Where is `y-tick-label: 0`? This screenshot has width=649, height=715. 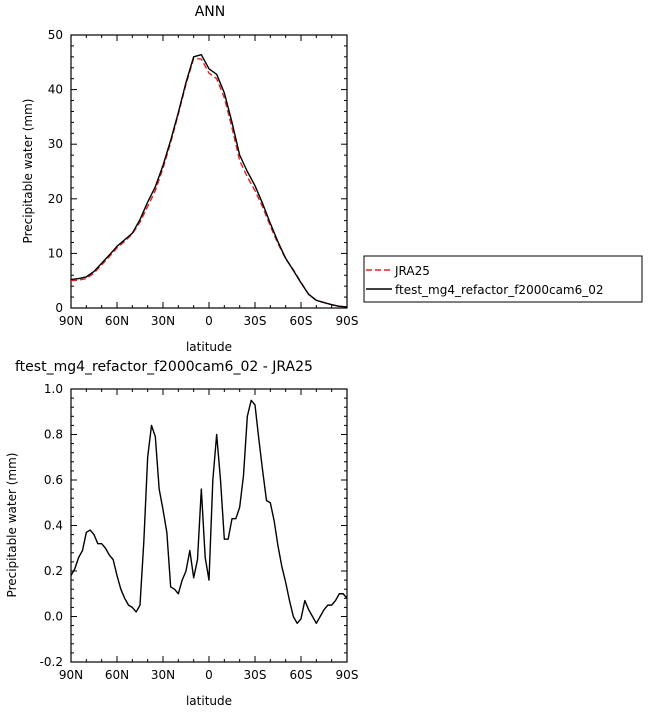 y-tick-label: 0 is located at coordinates (59, 308).